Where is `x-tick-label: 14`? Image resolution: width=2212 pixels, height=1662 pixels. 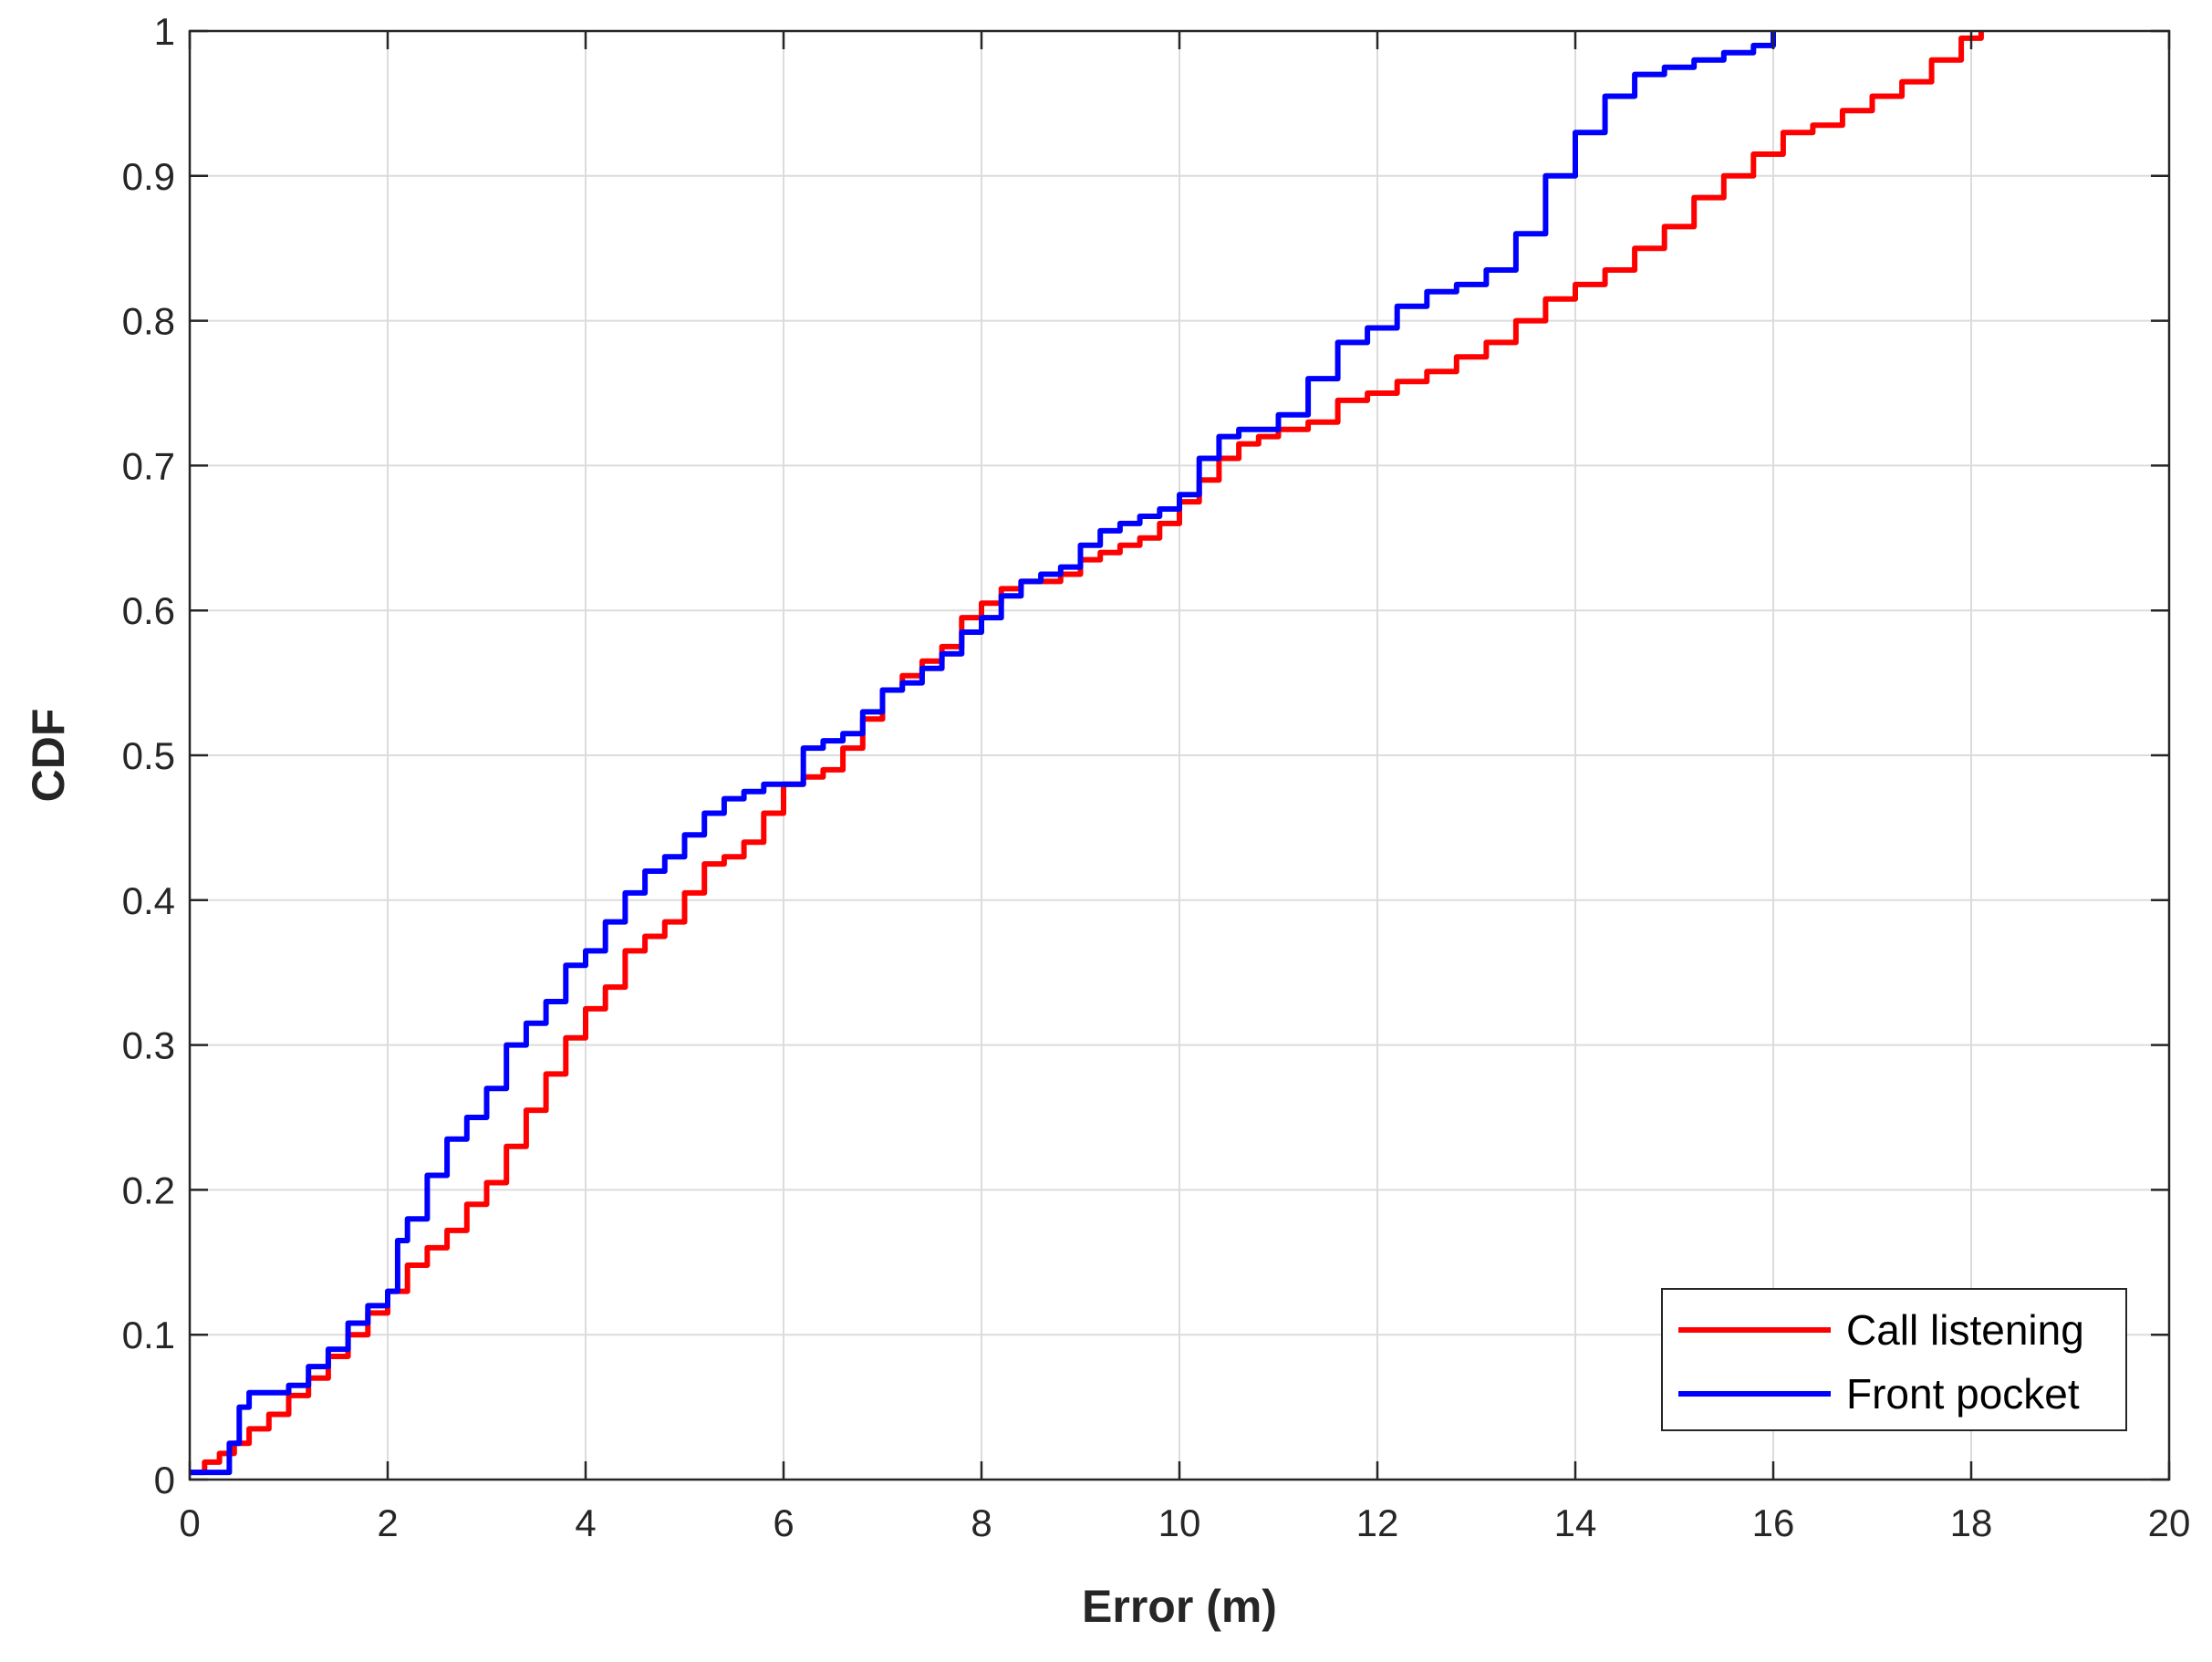
x-tick-label: 14 is located at coordinates (1576, 1522).